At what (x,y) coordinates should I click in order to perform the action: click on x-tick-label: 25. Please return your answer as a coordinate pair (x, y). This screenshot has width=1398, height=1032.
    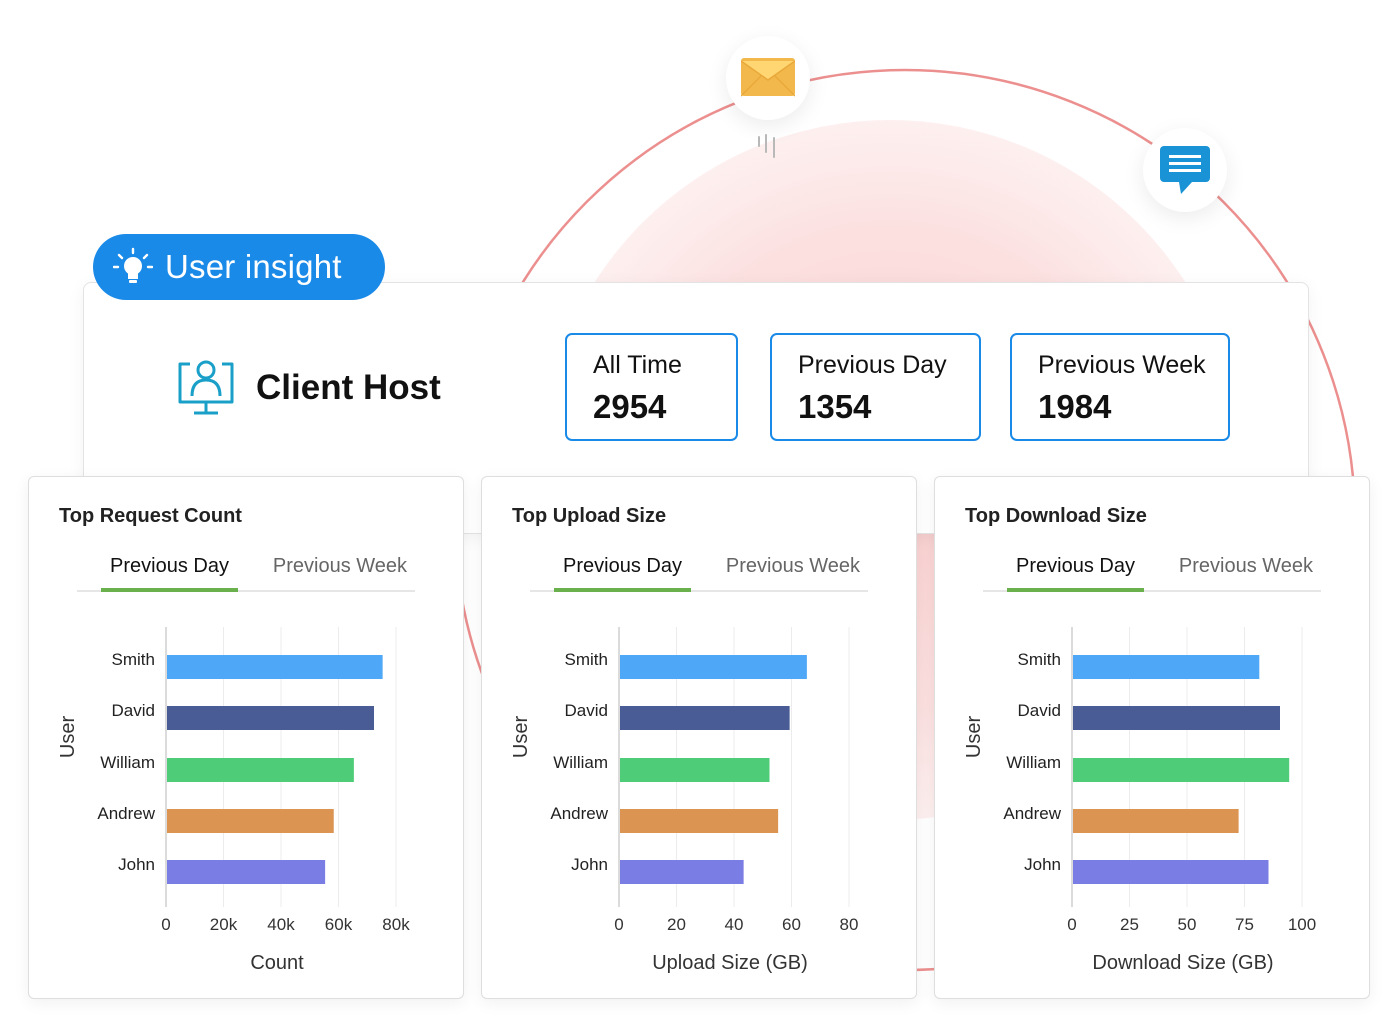
    Looking at the image, I should click on (1129, 924).